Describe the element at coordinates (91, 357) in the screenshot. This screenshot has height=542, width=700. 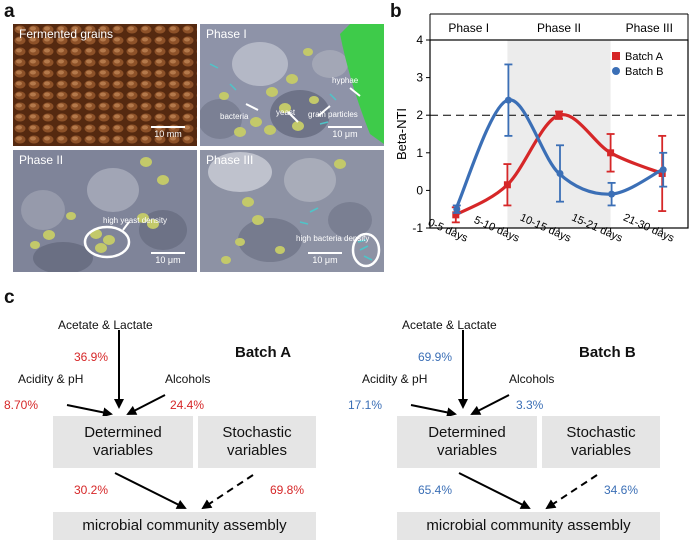
I see `batch-a-acetate-pct: 36.9%` at that location.